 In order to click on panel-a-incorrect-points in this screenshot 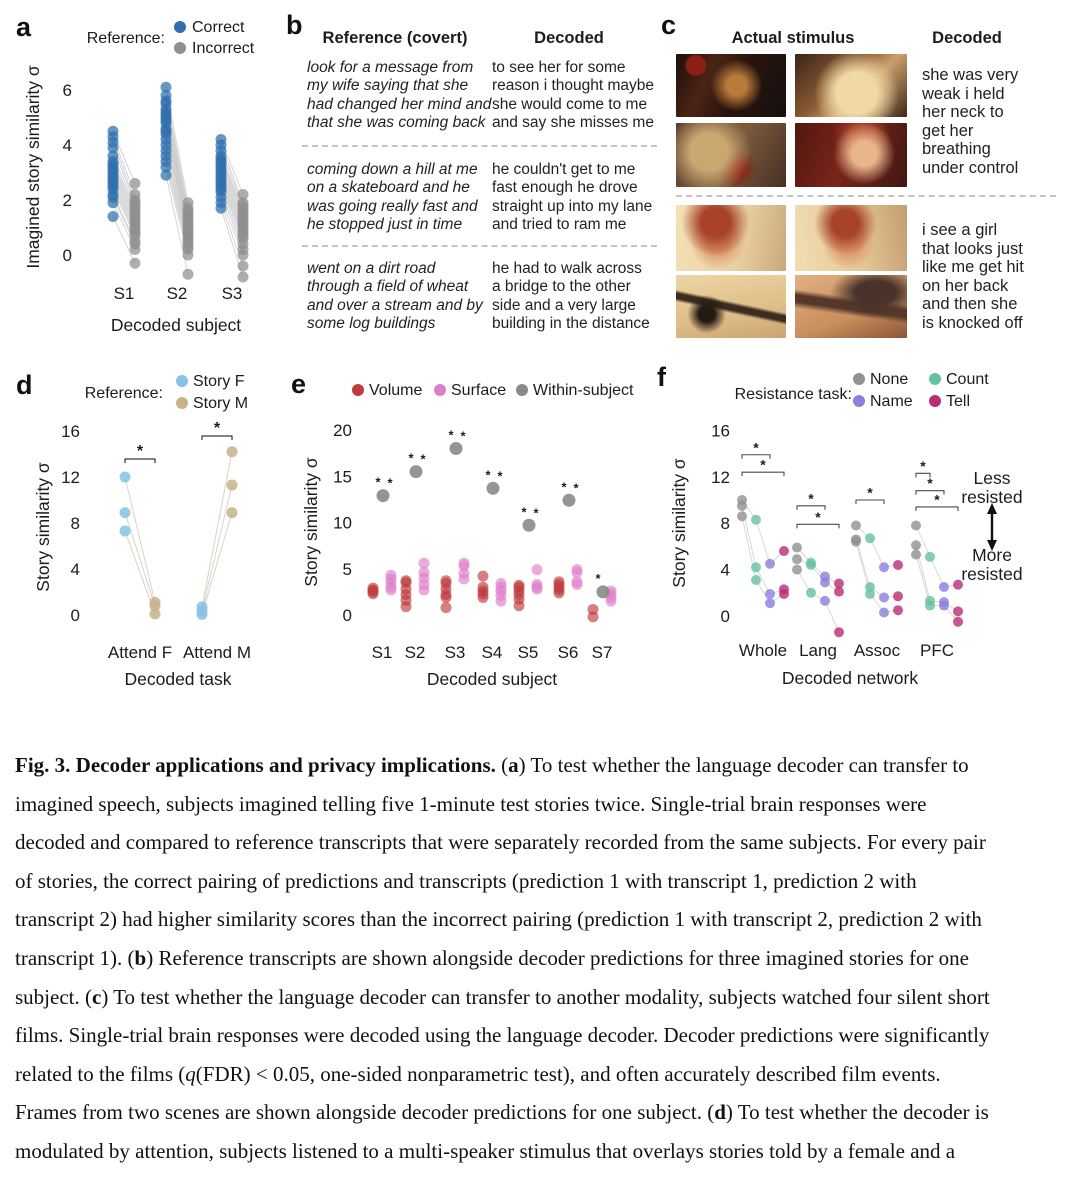, I will do `click(189, 230)`.